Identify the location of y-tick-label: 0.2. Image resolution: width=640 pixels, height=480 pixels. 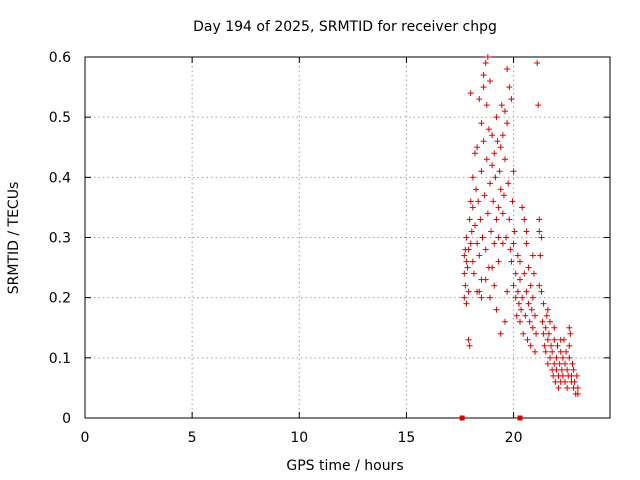
(60, 299).